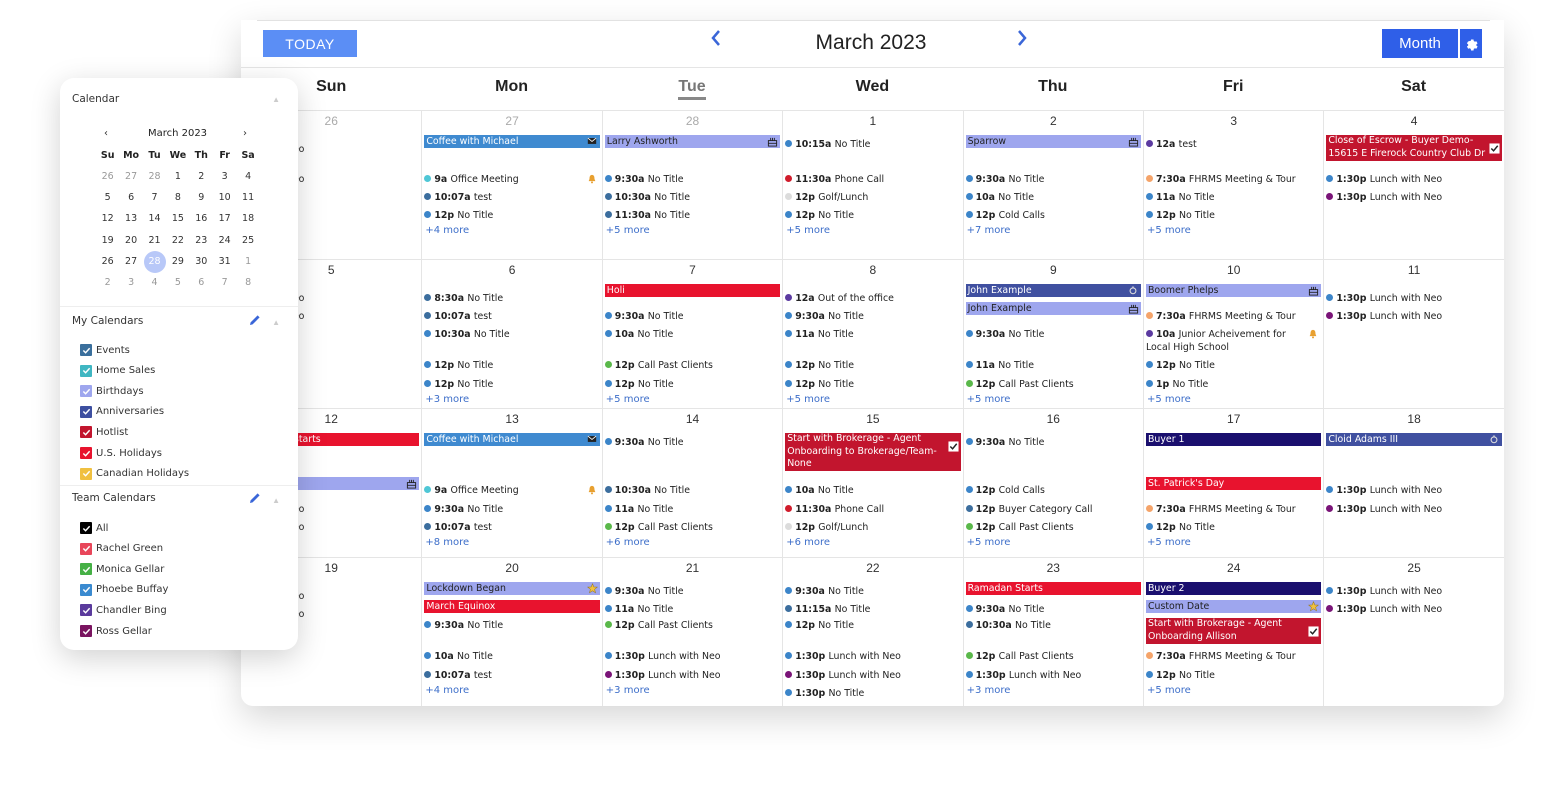 The width and height of the screenshot is (1566, 806). What do you see at coordinates (248, 240) in the screenshot?
I see `mini-day: 25` at bounding box center [248, 240].